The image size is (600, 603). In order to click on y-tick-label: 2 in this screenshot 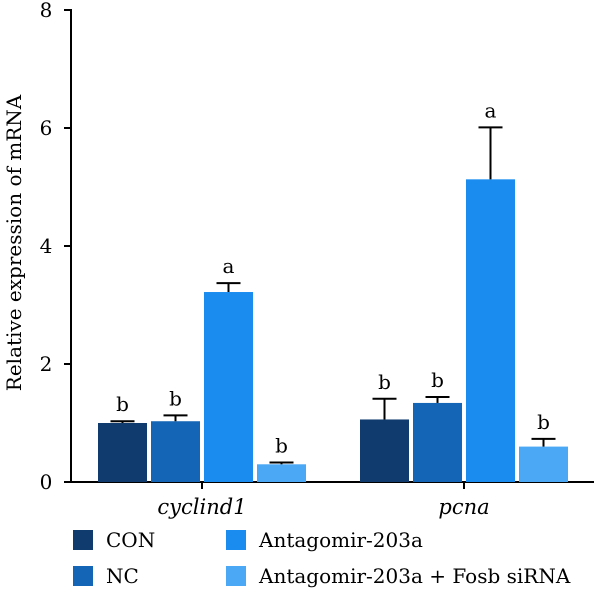, I will do `click(46, 364)`.